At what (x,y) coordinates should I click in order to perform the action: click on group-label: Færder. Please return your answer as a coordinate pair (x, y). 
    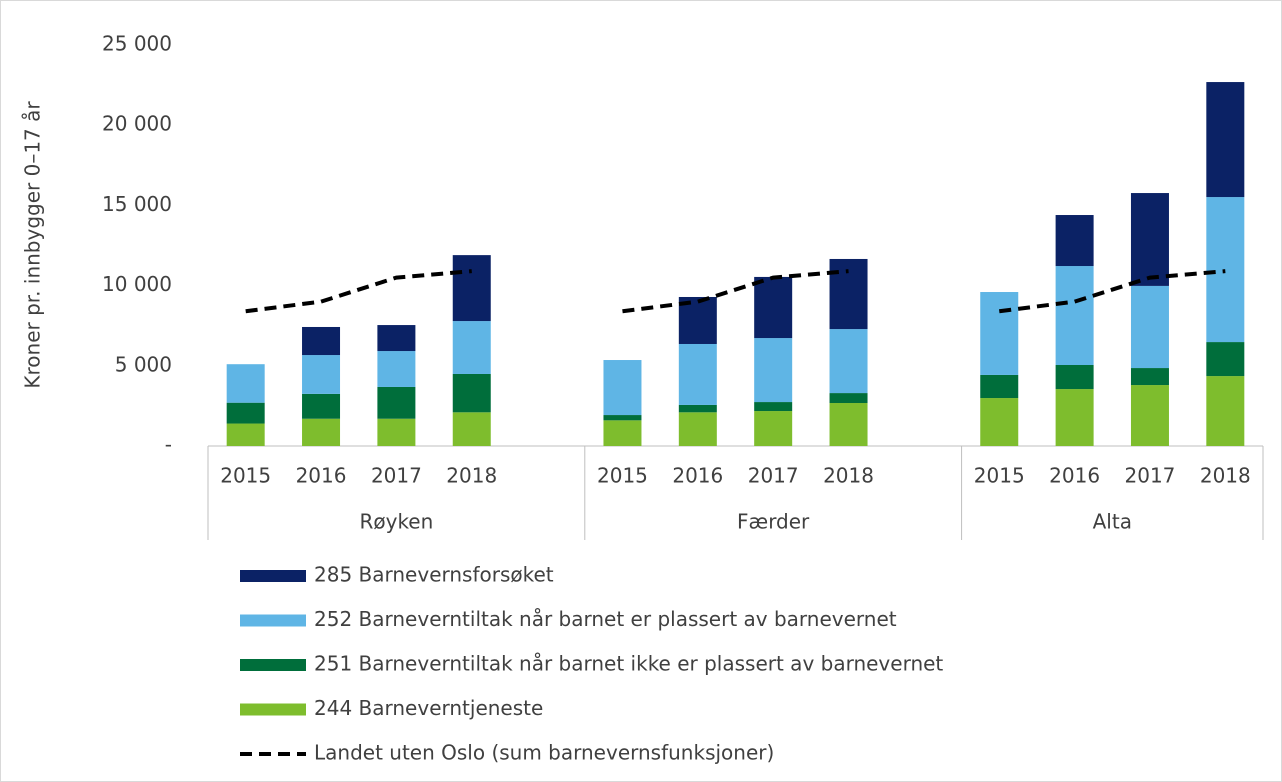
    Looking at the image, I should click on (773, 522).